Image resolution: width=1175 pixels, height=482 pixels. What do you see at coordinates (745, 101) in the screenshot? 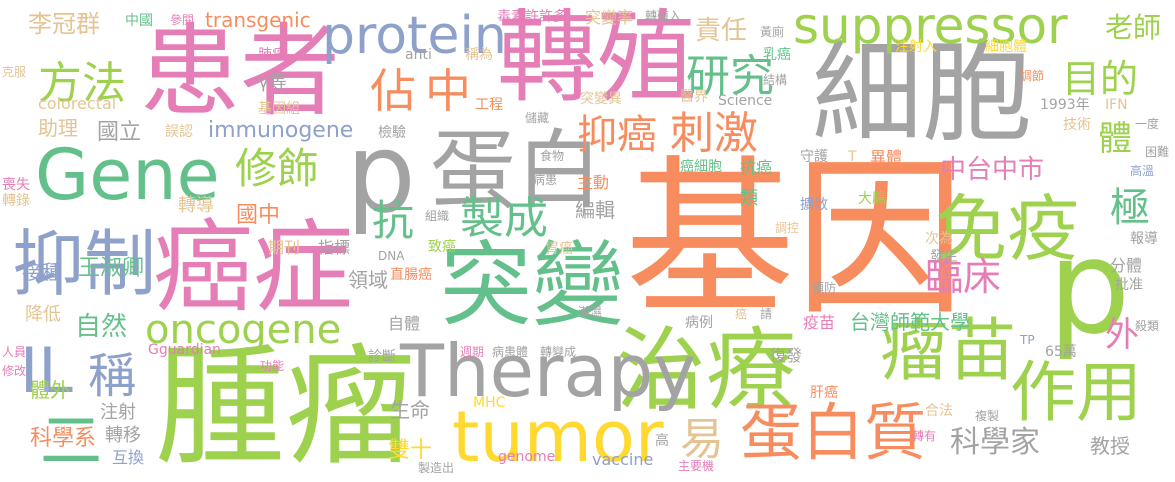
I see `word-science: Science` at bounding box center [745, 101].